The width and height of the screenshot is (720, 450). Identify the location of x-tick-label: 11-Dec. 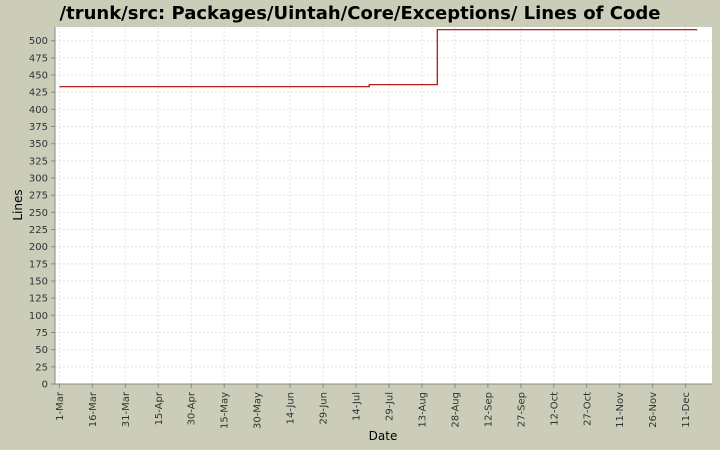
(686, 410).